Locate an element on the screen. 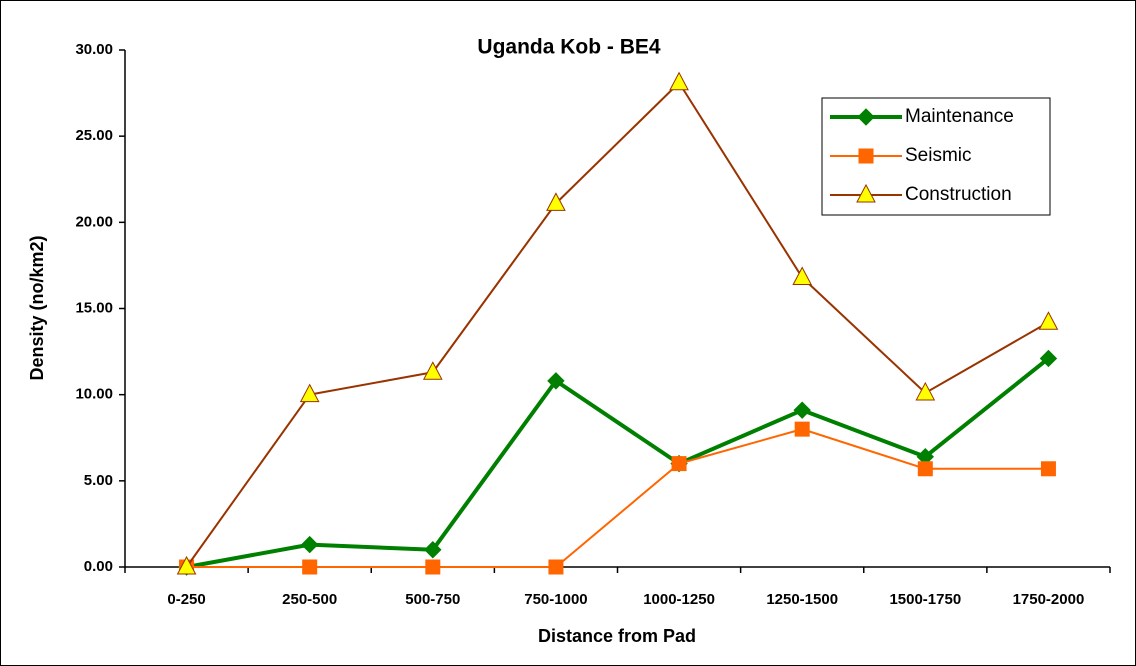 The image size is (1136, 666). x-tick-label: 1250-1500 is located at coordinates (802, 599).